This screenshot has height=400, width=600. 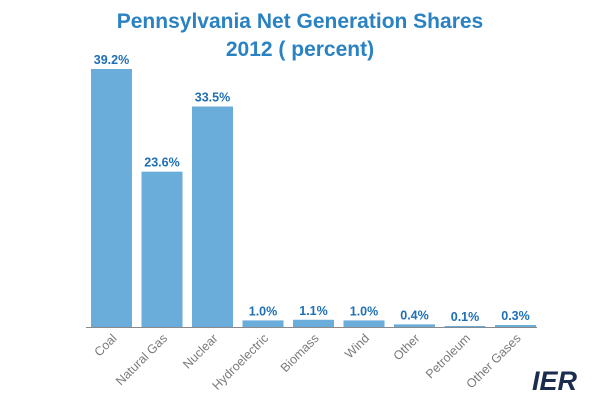 What do you see at coordinates (106, 345) in the screenshot?
I see `category-label: Coal` at bounding box center [106, 345].